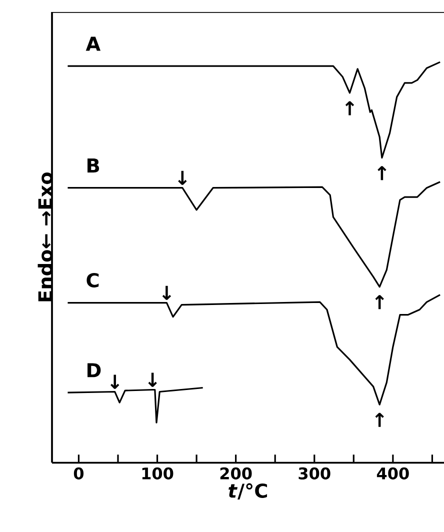 The image size is (444, 532). I want to click on x-tick-label: 100, so click(158, 473).